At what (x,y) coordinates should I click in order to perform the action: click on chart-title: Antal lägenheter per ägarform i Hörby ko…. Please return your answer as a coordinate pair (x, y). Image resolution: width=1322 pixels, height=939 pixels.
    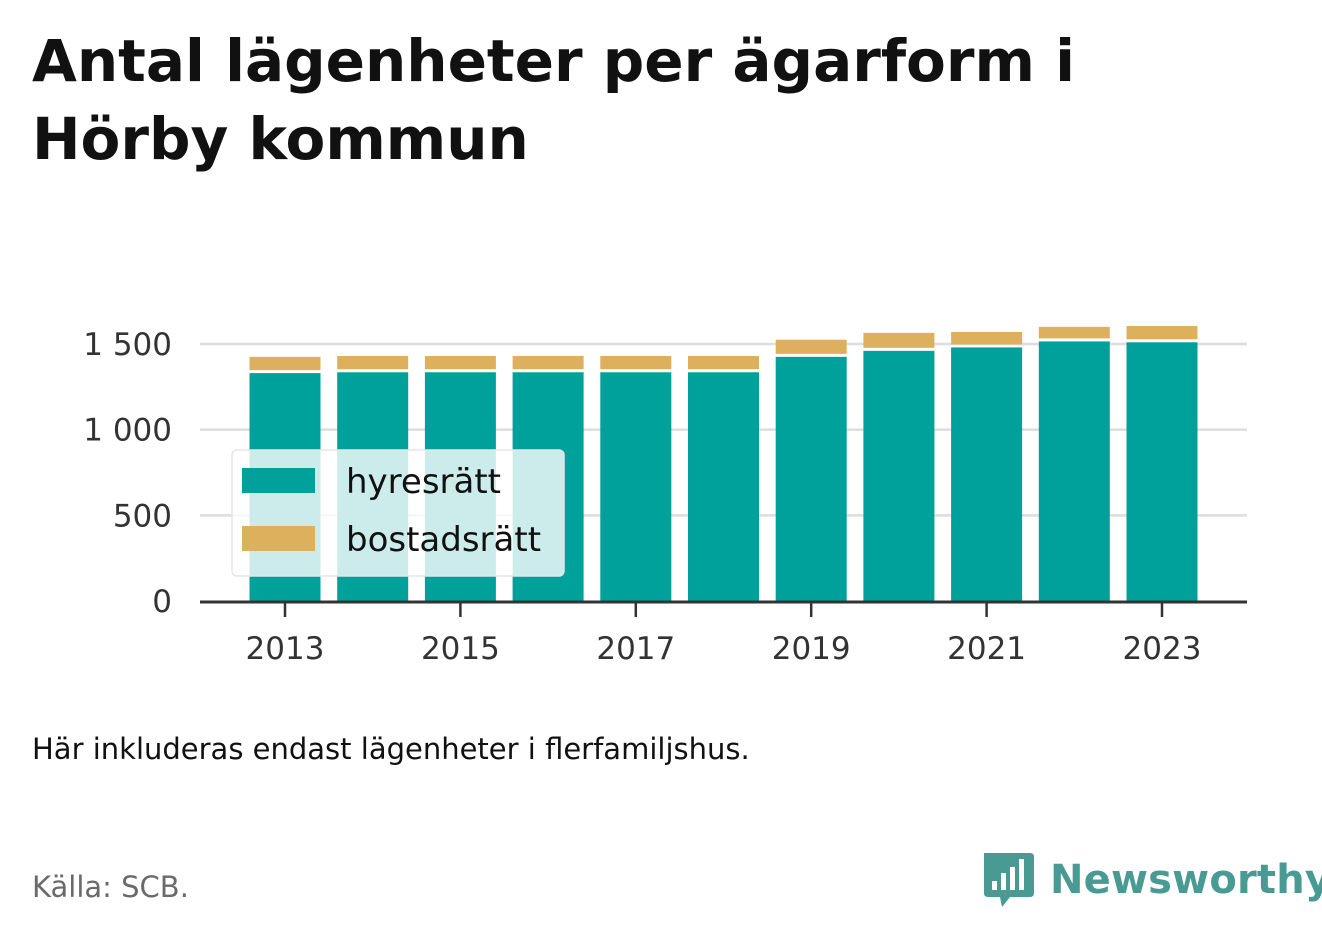
    Looking at the image, I should click on (554, 100).